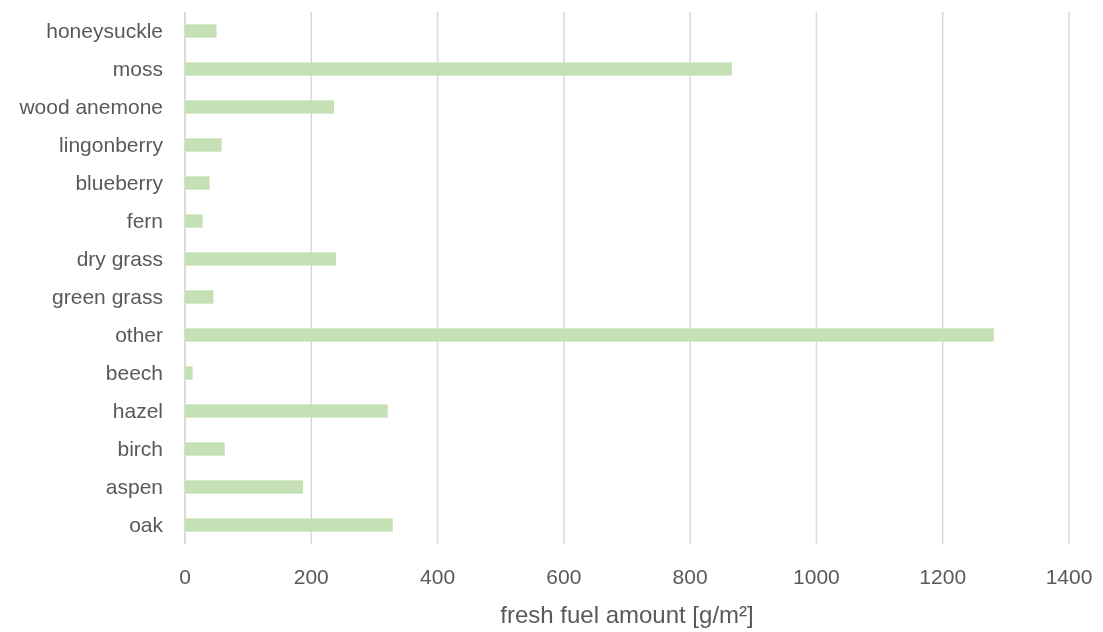  I want to click on y-tick-label: green grass, so click(107, 297).